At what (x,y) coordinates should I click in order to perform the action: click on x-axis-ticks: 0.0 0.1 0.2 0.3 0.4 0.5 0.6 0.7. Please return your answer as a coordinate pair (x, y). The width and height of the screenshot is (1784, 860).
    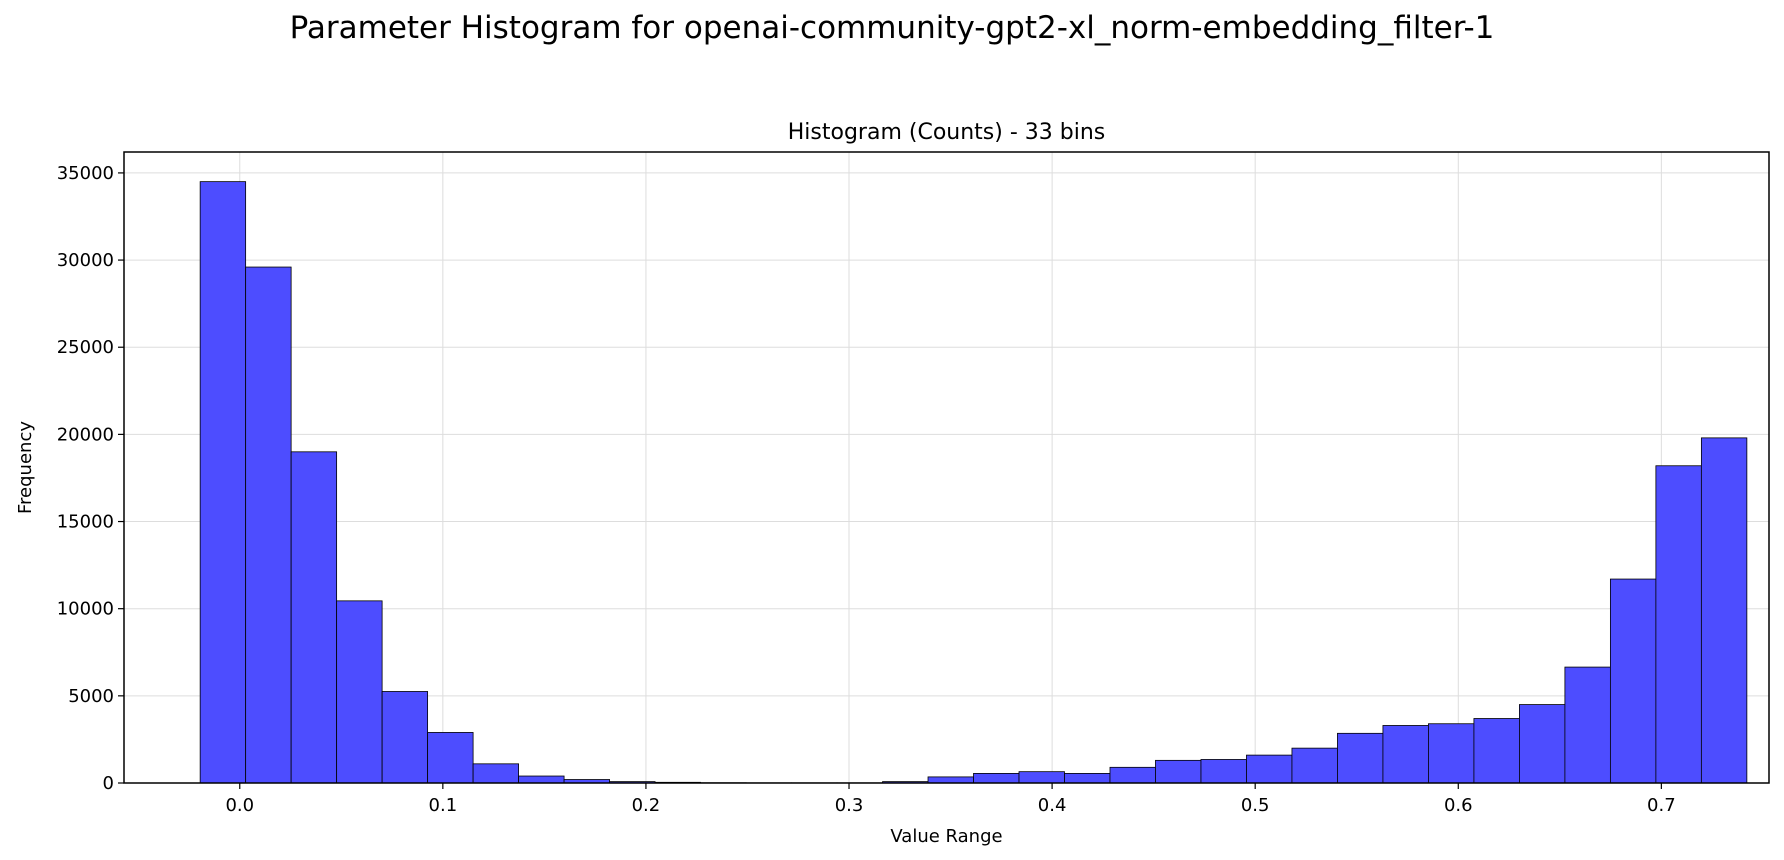
    Looking at the image, I should click on (950, 799).